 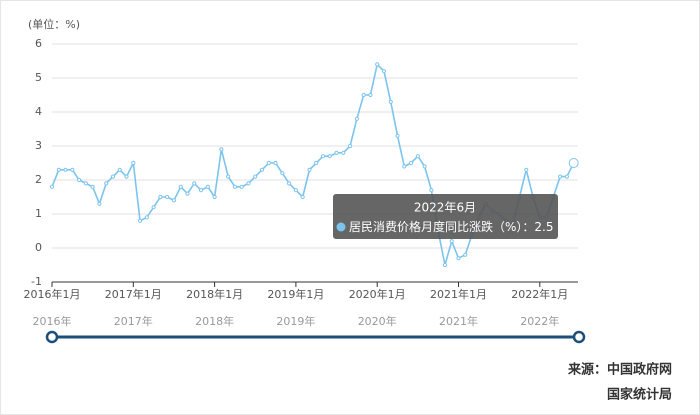 I want to click on slider-label: 2016年, so click(x=52, y=321).